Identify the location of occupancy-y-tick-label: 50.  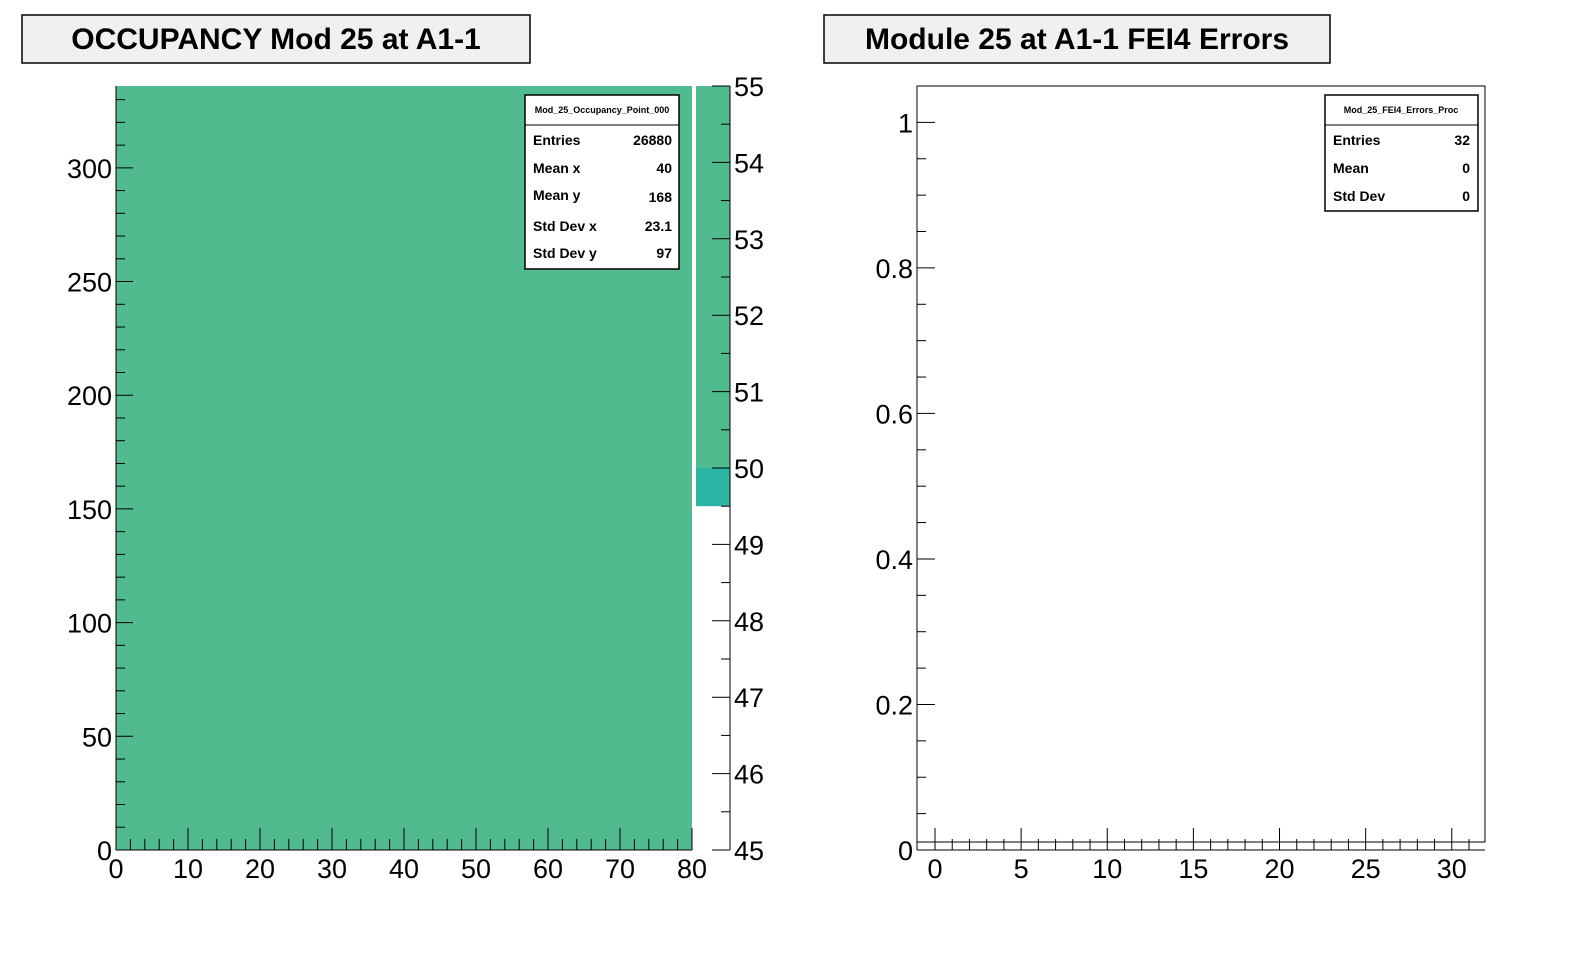
(97, 737).